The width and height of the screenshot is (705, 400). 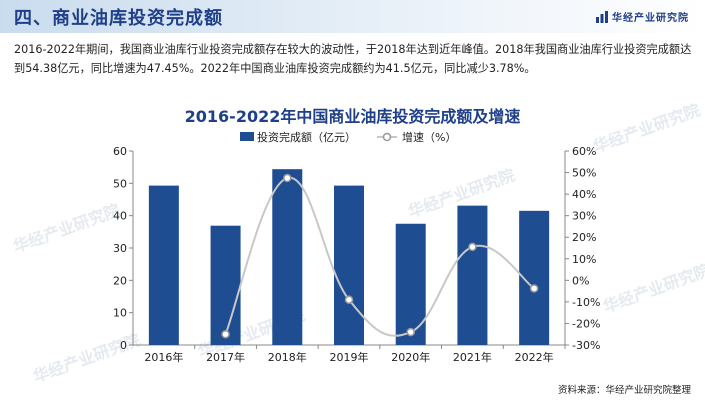 I want to click on x-tick-label: 2017年, so click(x=225, y=357).